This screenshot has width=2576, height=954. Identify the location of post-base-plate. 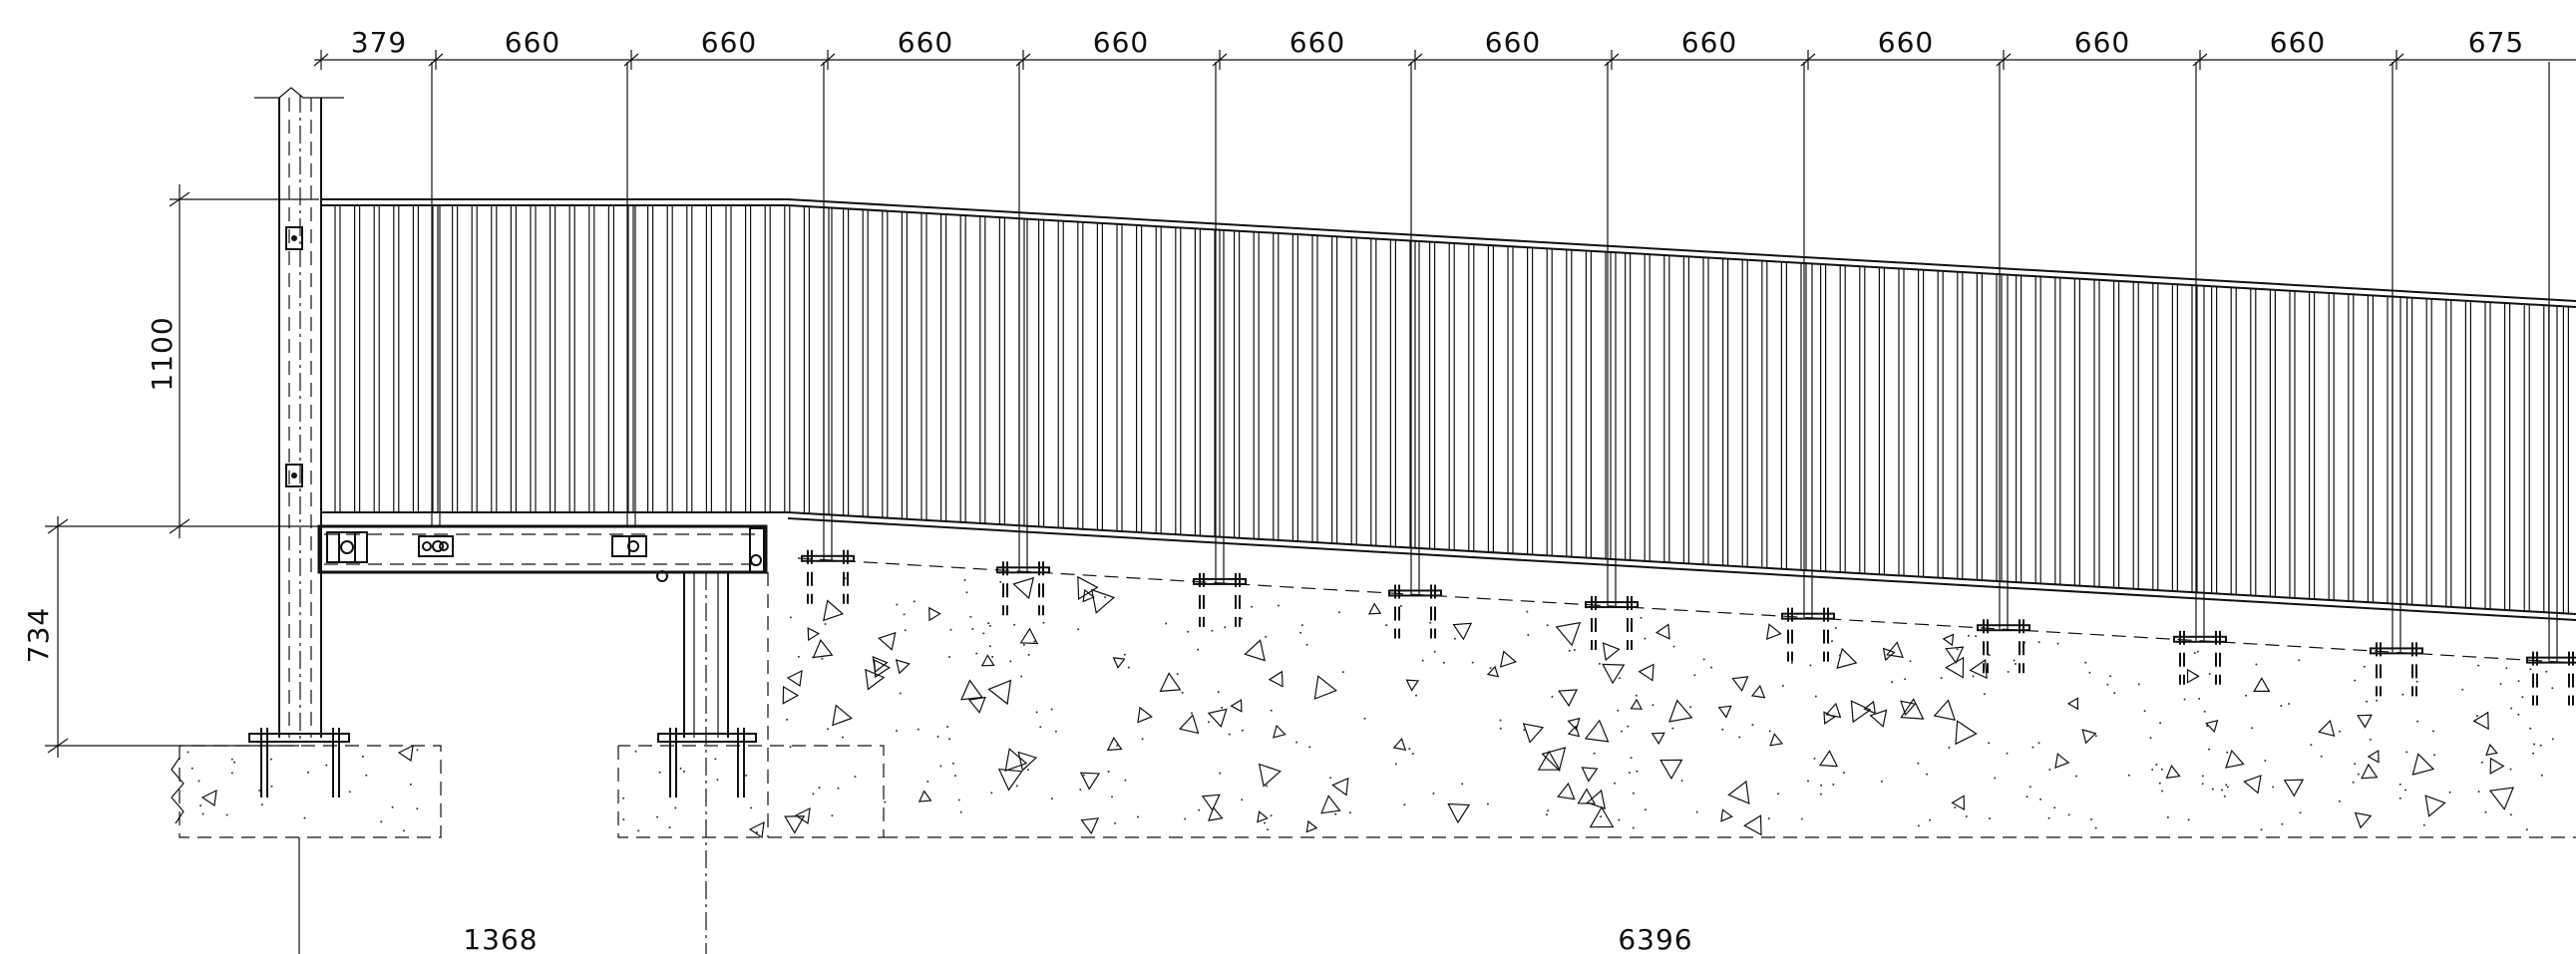
(2200, 639).